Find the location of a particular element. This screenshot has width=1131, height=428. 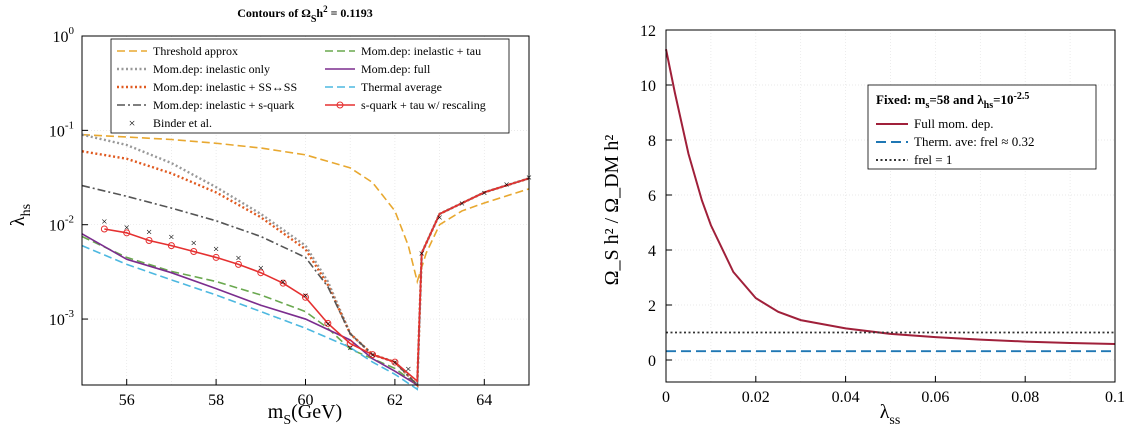

left-x-axis-label: mS(GeV) is located at coordinates (305, 414).